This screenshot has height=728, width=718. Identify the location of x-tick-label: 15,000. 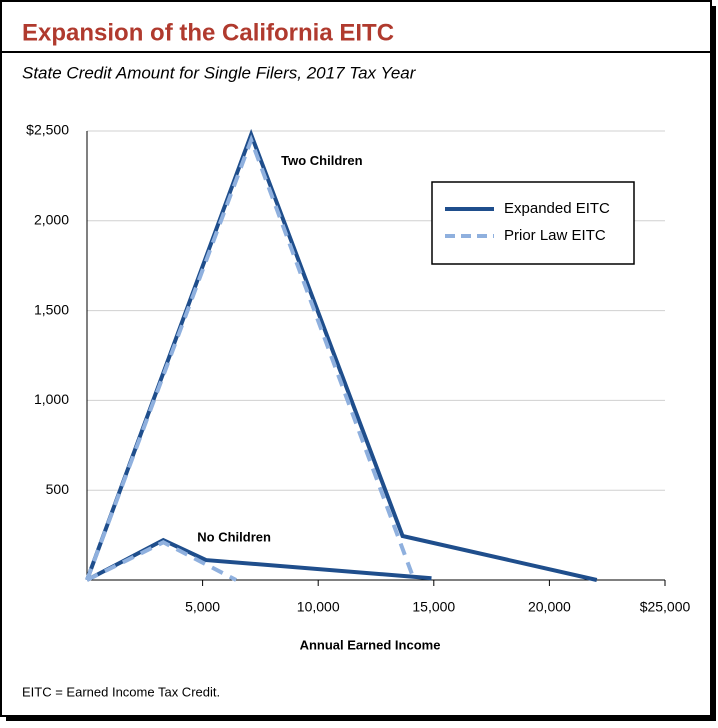
(433, 607).